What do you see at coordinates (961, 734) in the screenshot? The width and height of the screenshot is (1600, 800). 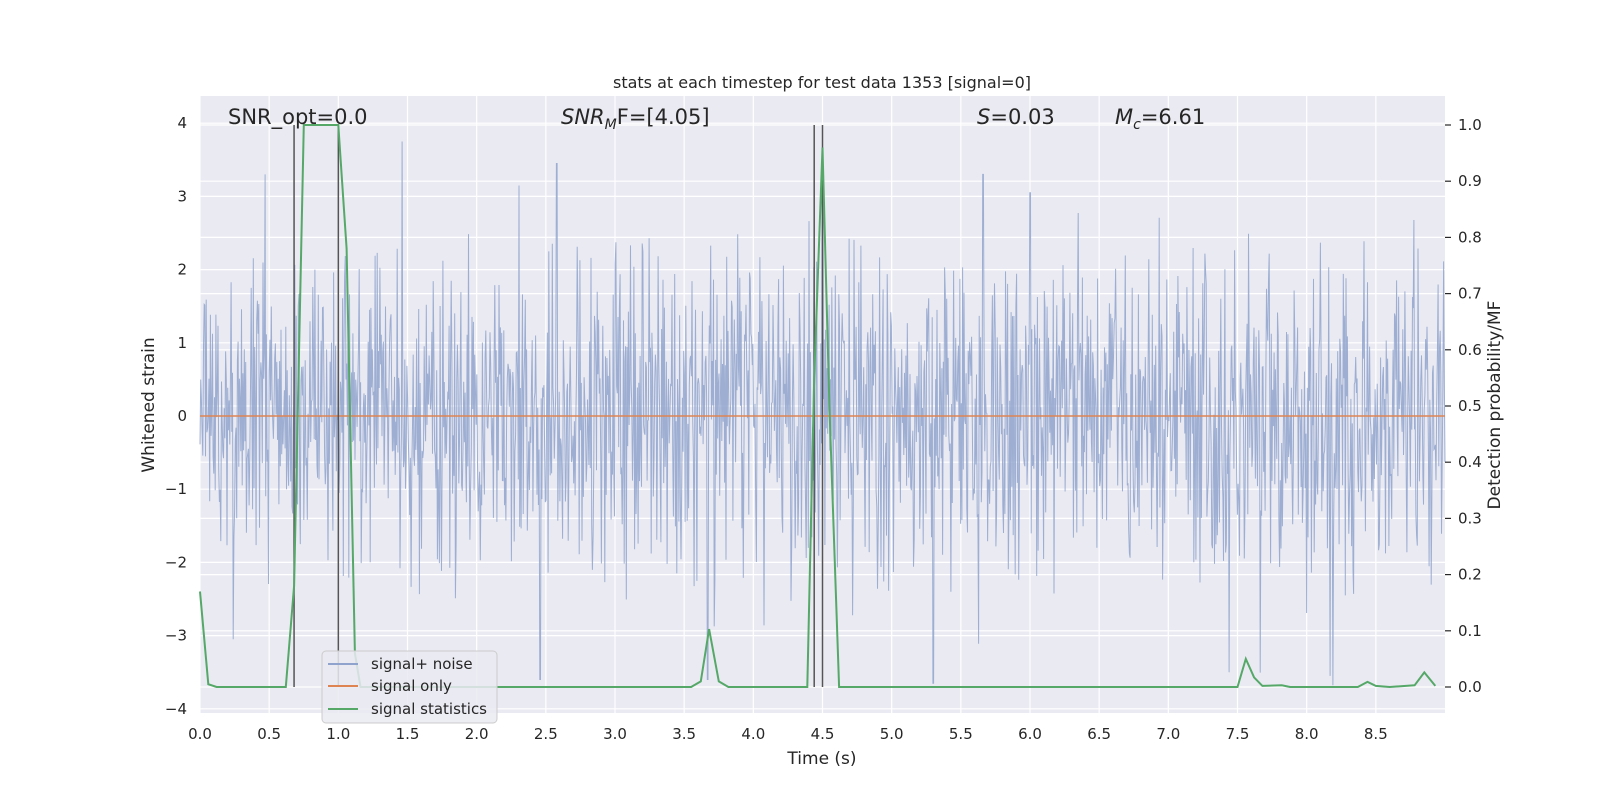 I see `x-tick-label-11: 5.5` at bounding box center [961, 734].